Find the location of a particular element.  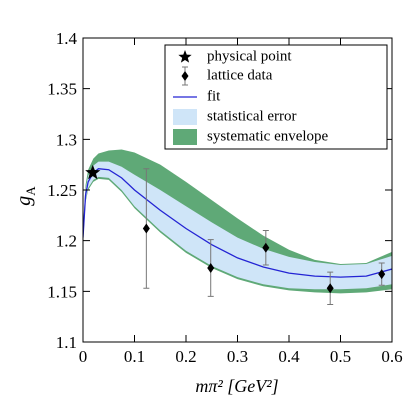

legend-diamond is located at coordinates (185, 76).